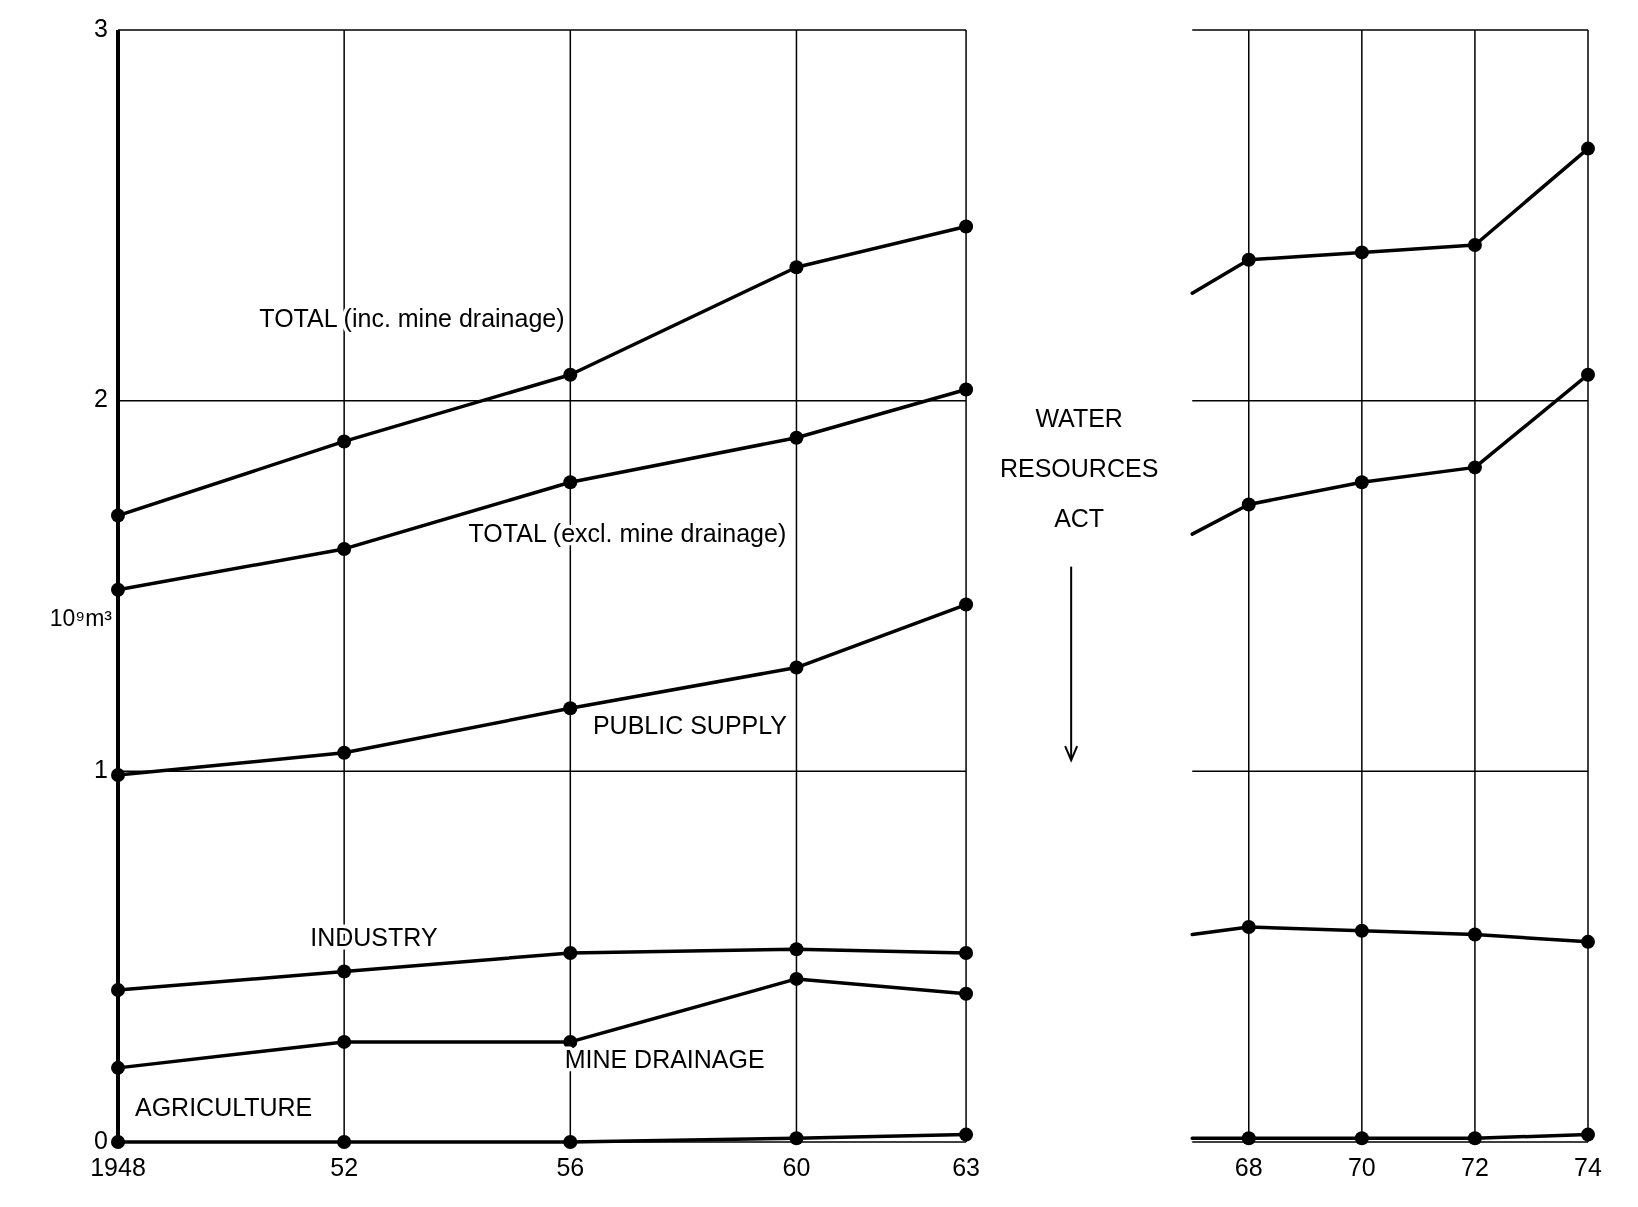 The height and width of the screenshot is (1207, 1638). What do you see at coordinates (412, 317) in the screenshot?
I see `series-label: TOTAL (inc. mine drainage)` at bounding box center [412, 317].